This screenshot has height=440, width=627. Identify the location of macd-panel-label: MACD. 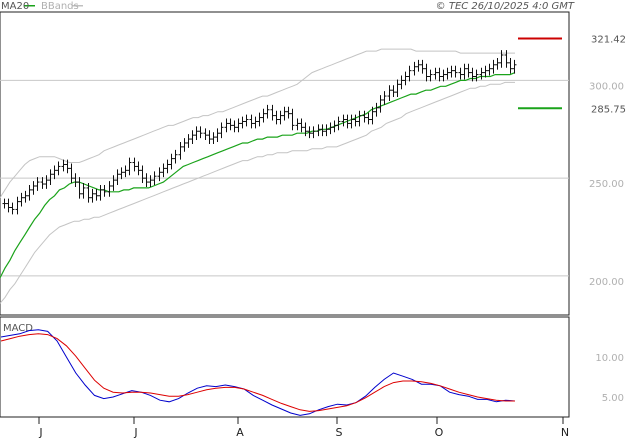
(18, 328).